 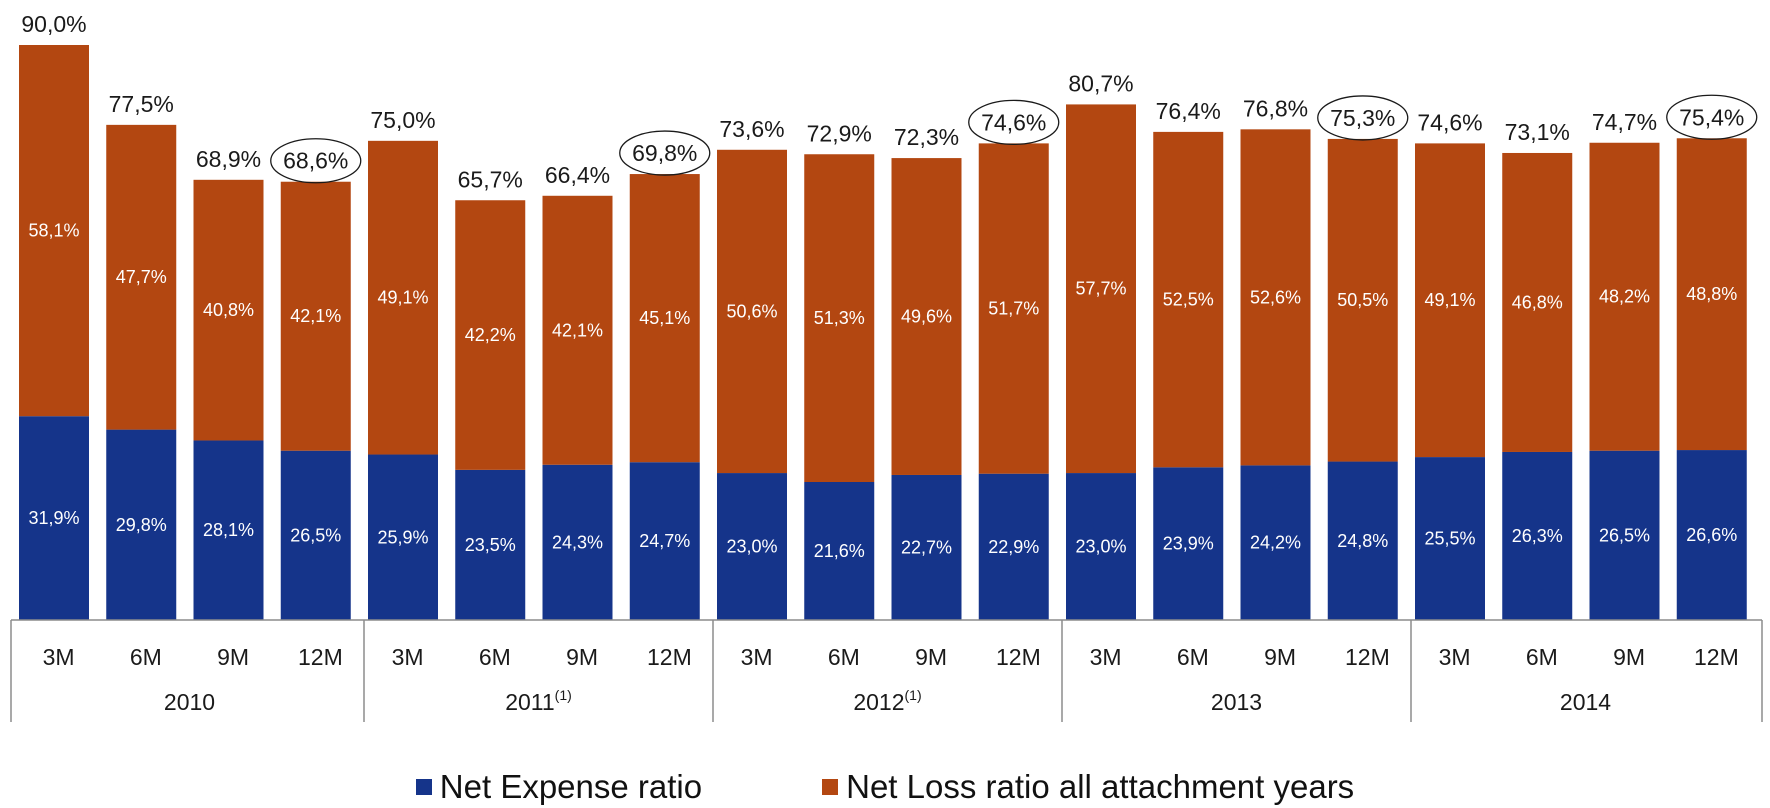 I want to click on legend-item-loss: Net Loss ratio all attachment years, so click(x=1088, y=787).